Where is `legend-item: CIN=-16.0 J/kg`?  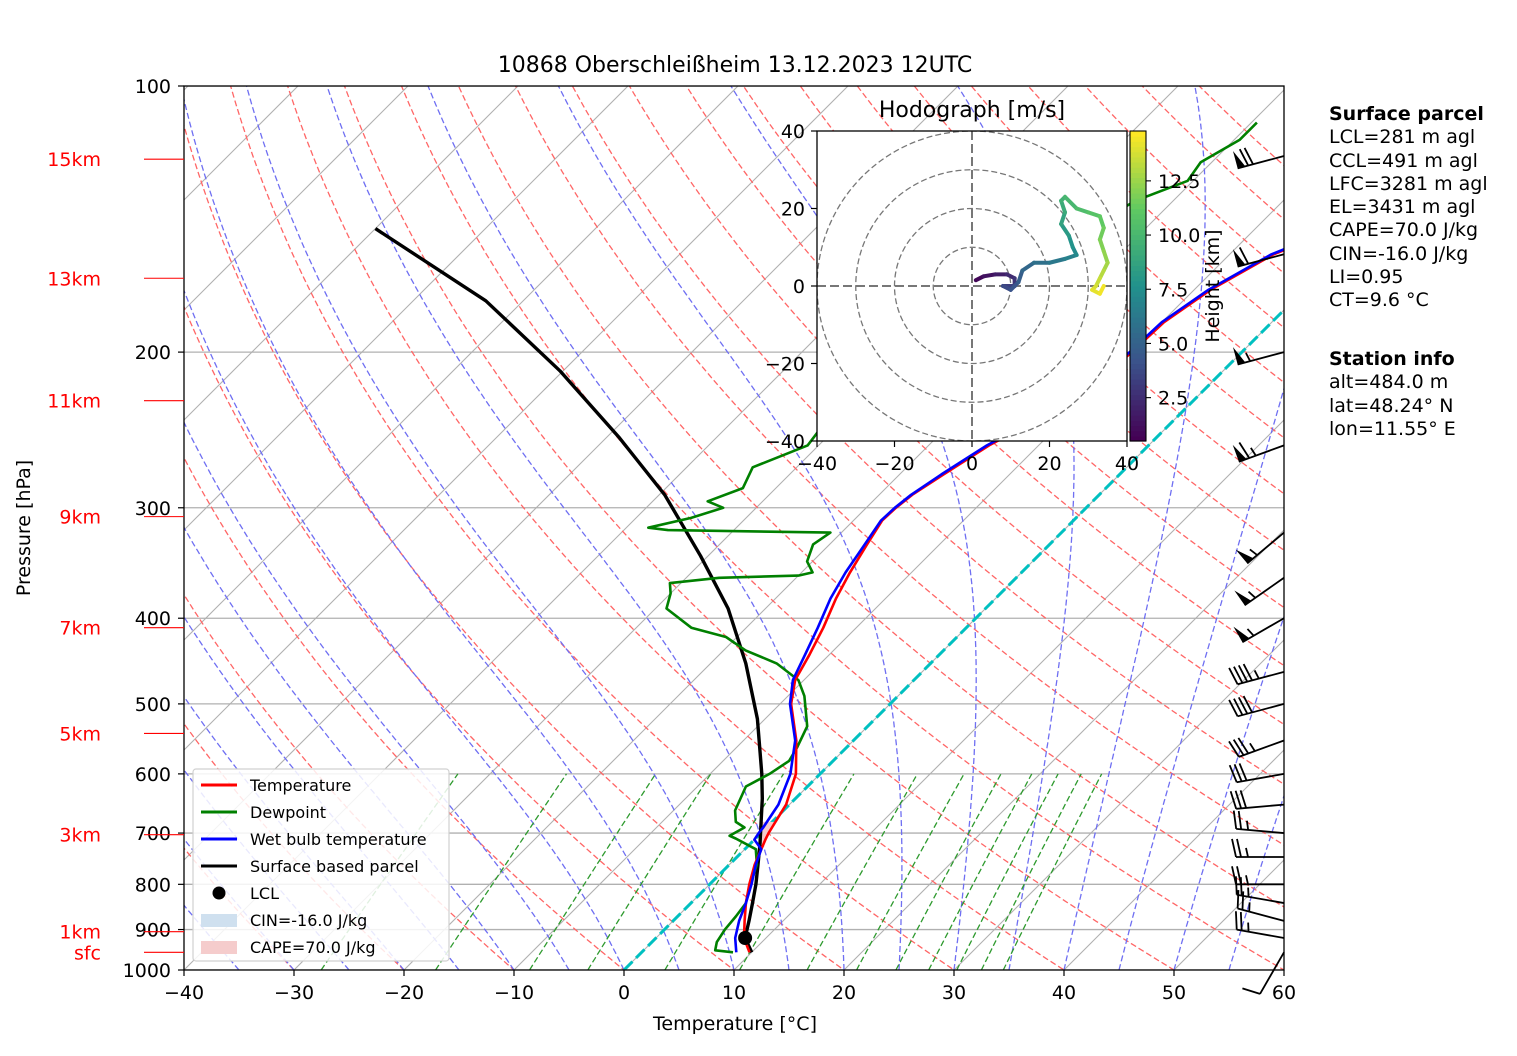 legend-item: CIN=-16.0 J/kg is located at coordinates (284, 920).